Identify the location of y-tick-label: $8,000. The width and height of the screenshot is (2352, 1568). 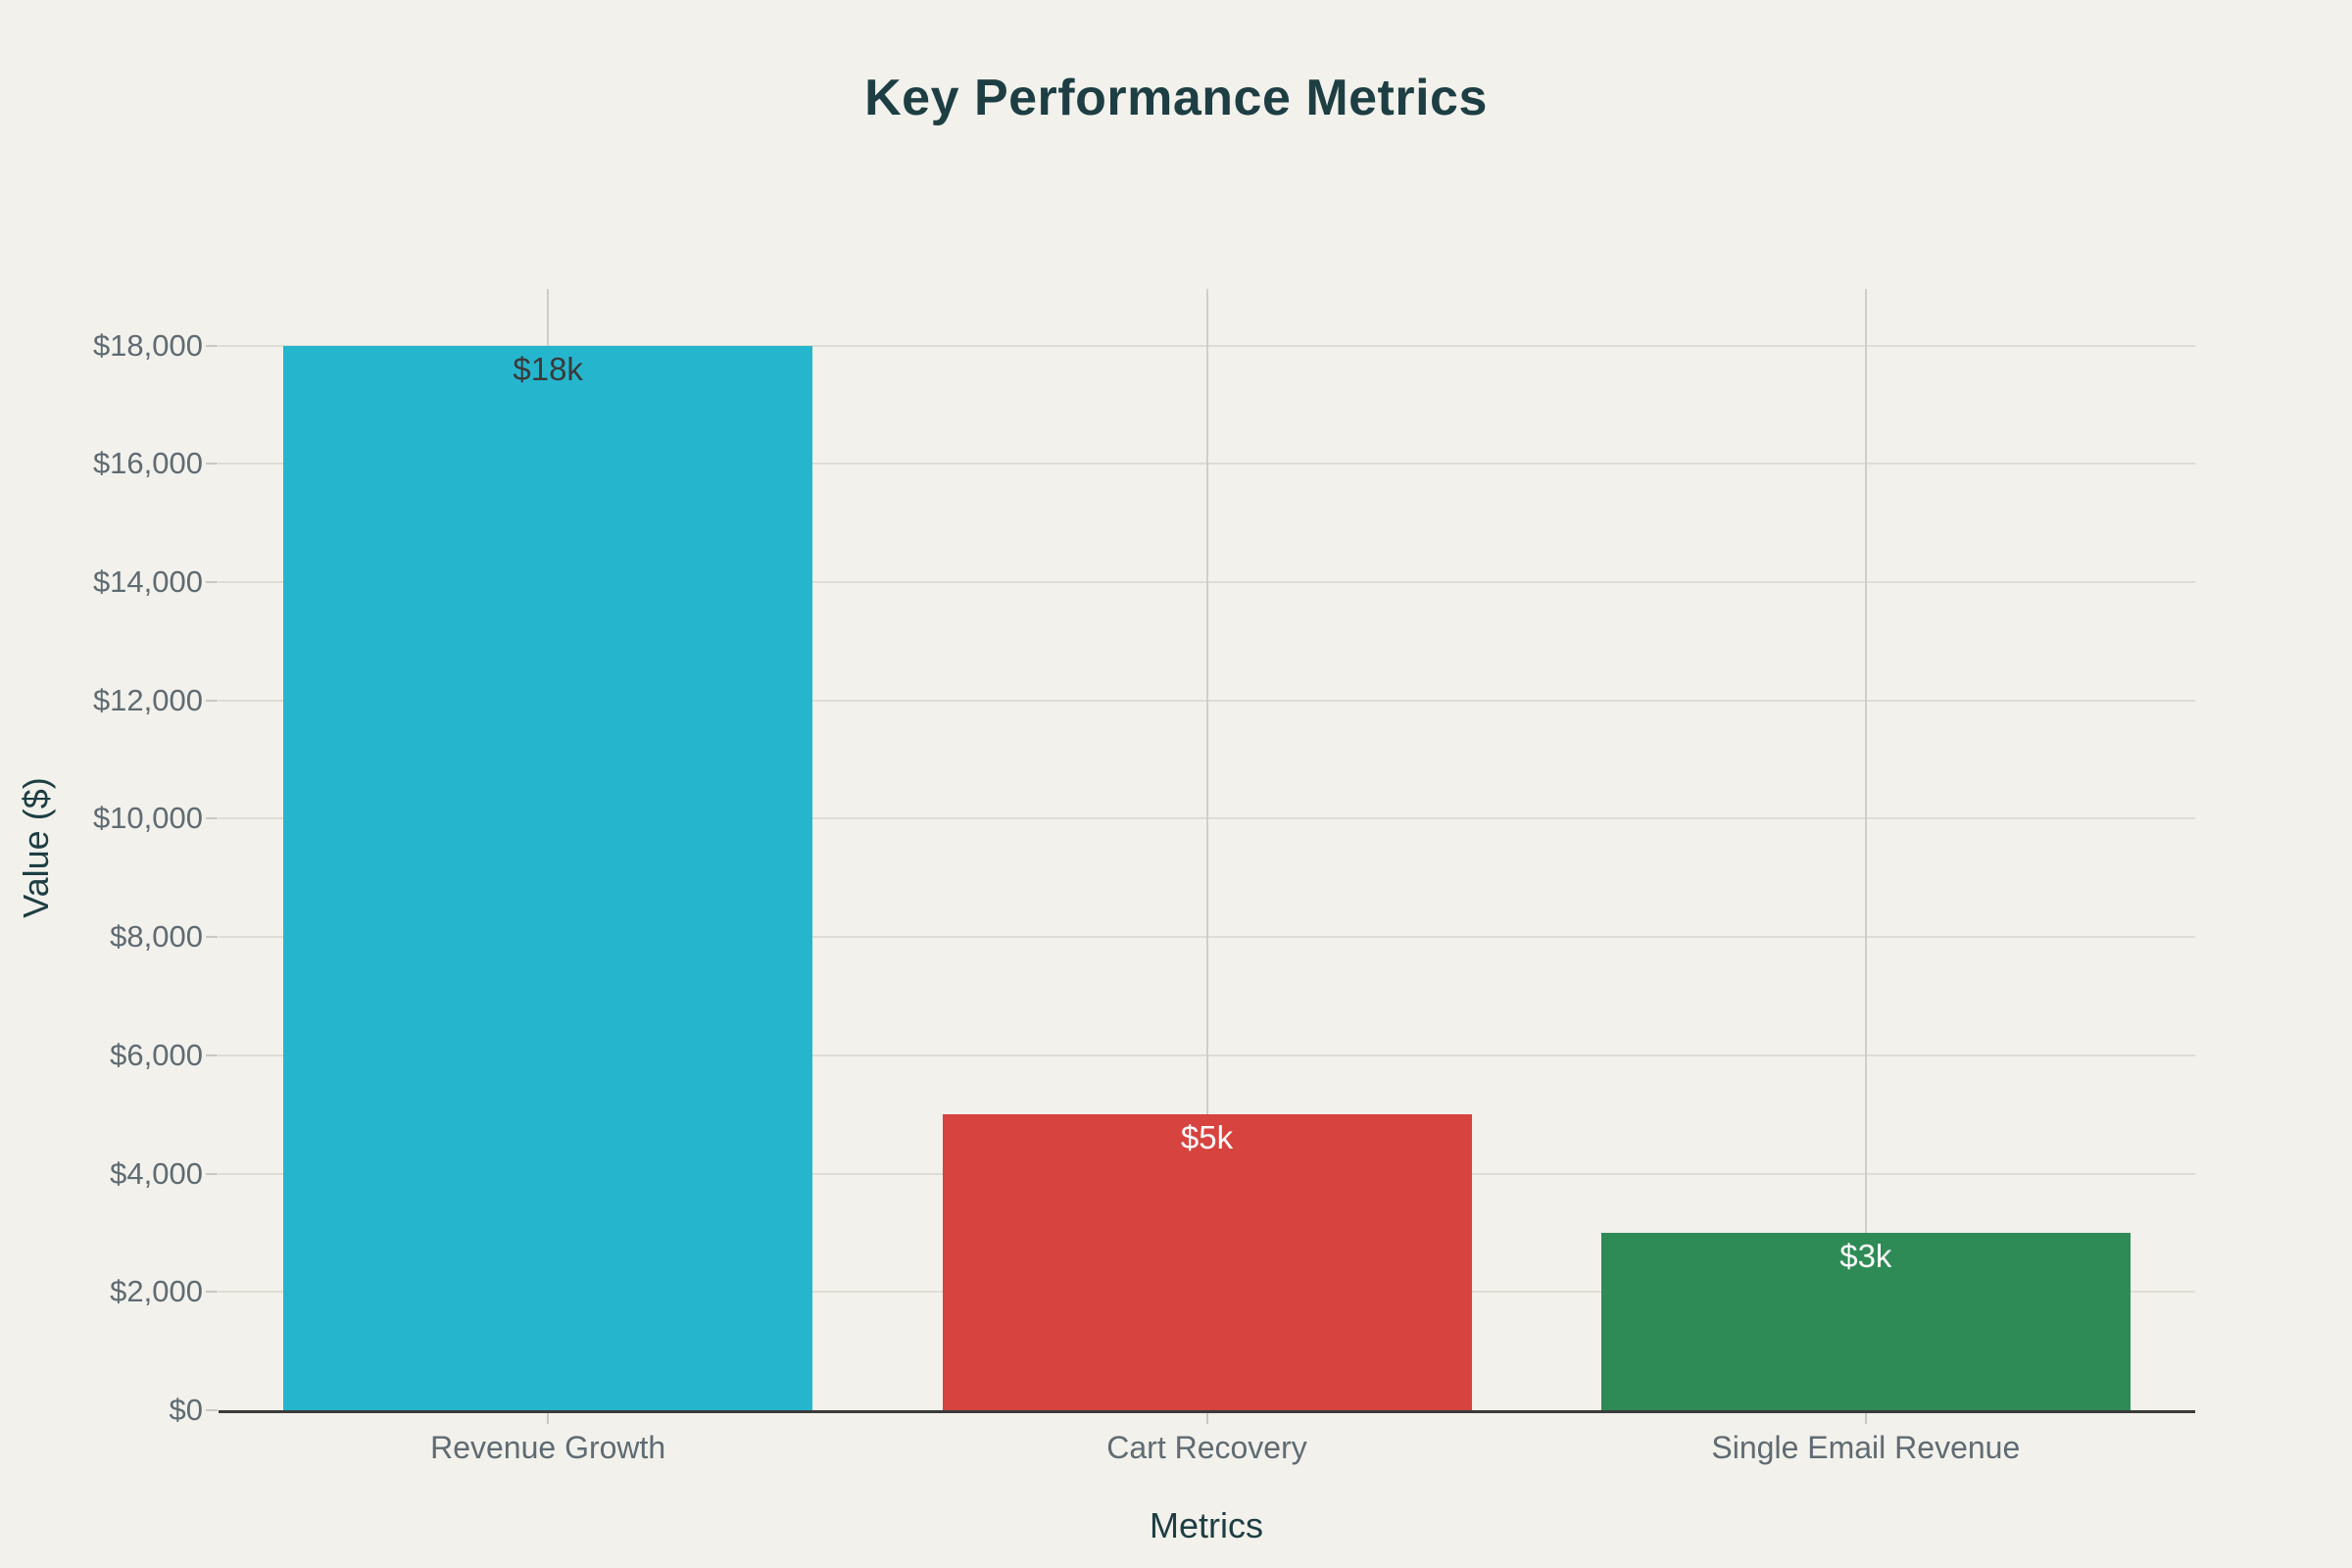
(156, 937).